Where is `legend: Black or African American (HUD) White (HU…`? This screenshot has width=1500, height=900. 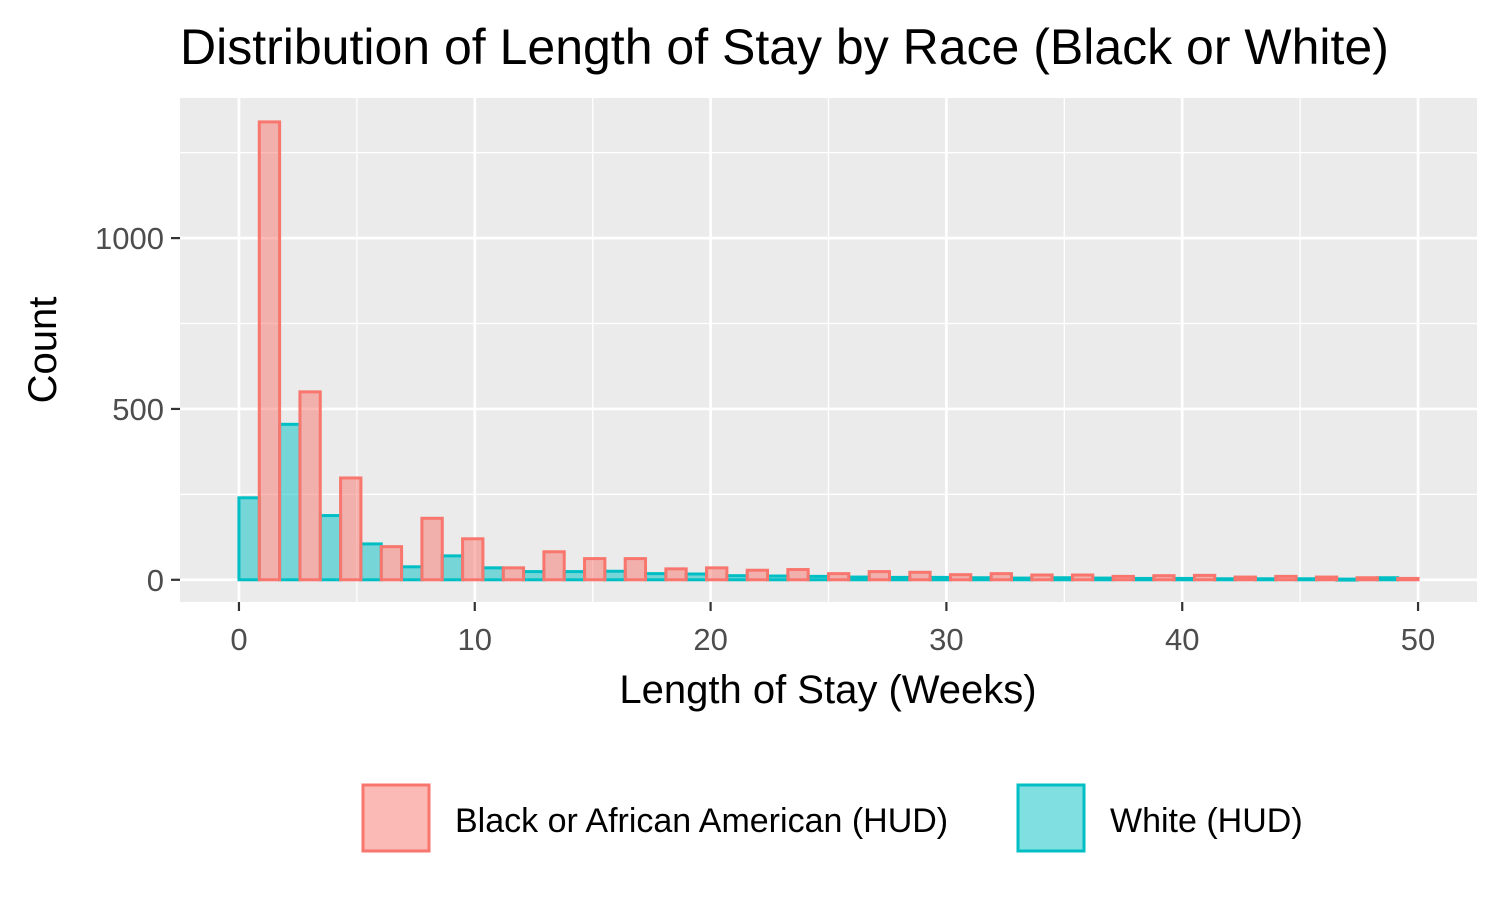
legend: Black or African American (HUD) White (HU… is located at coordinates (832, 818).